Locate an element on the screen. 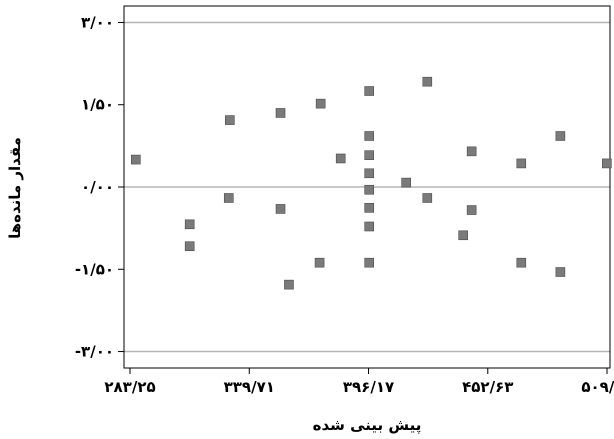 The width and height of the screenshot is (614, 439). y-axis-title: مقدار مانده‌ها is located at coordinates (15, 188).